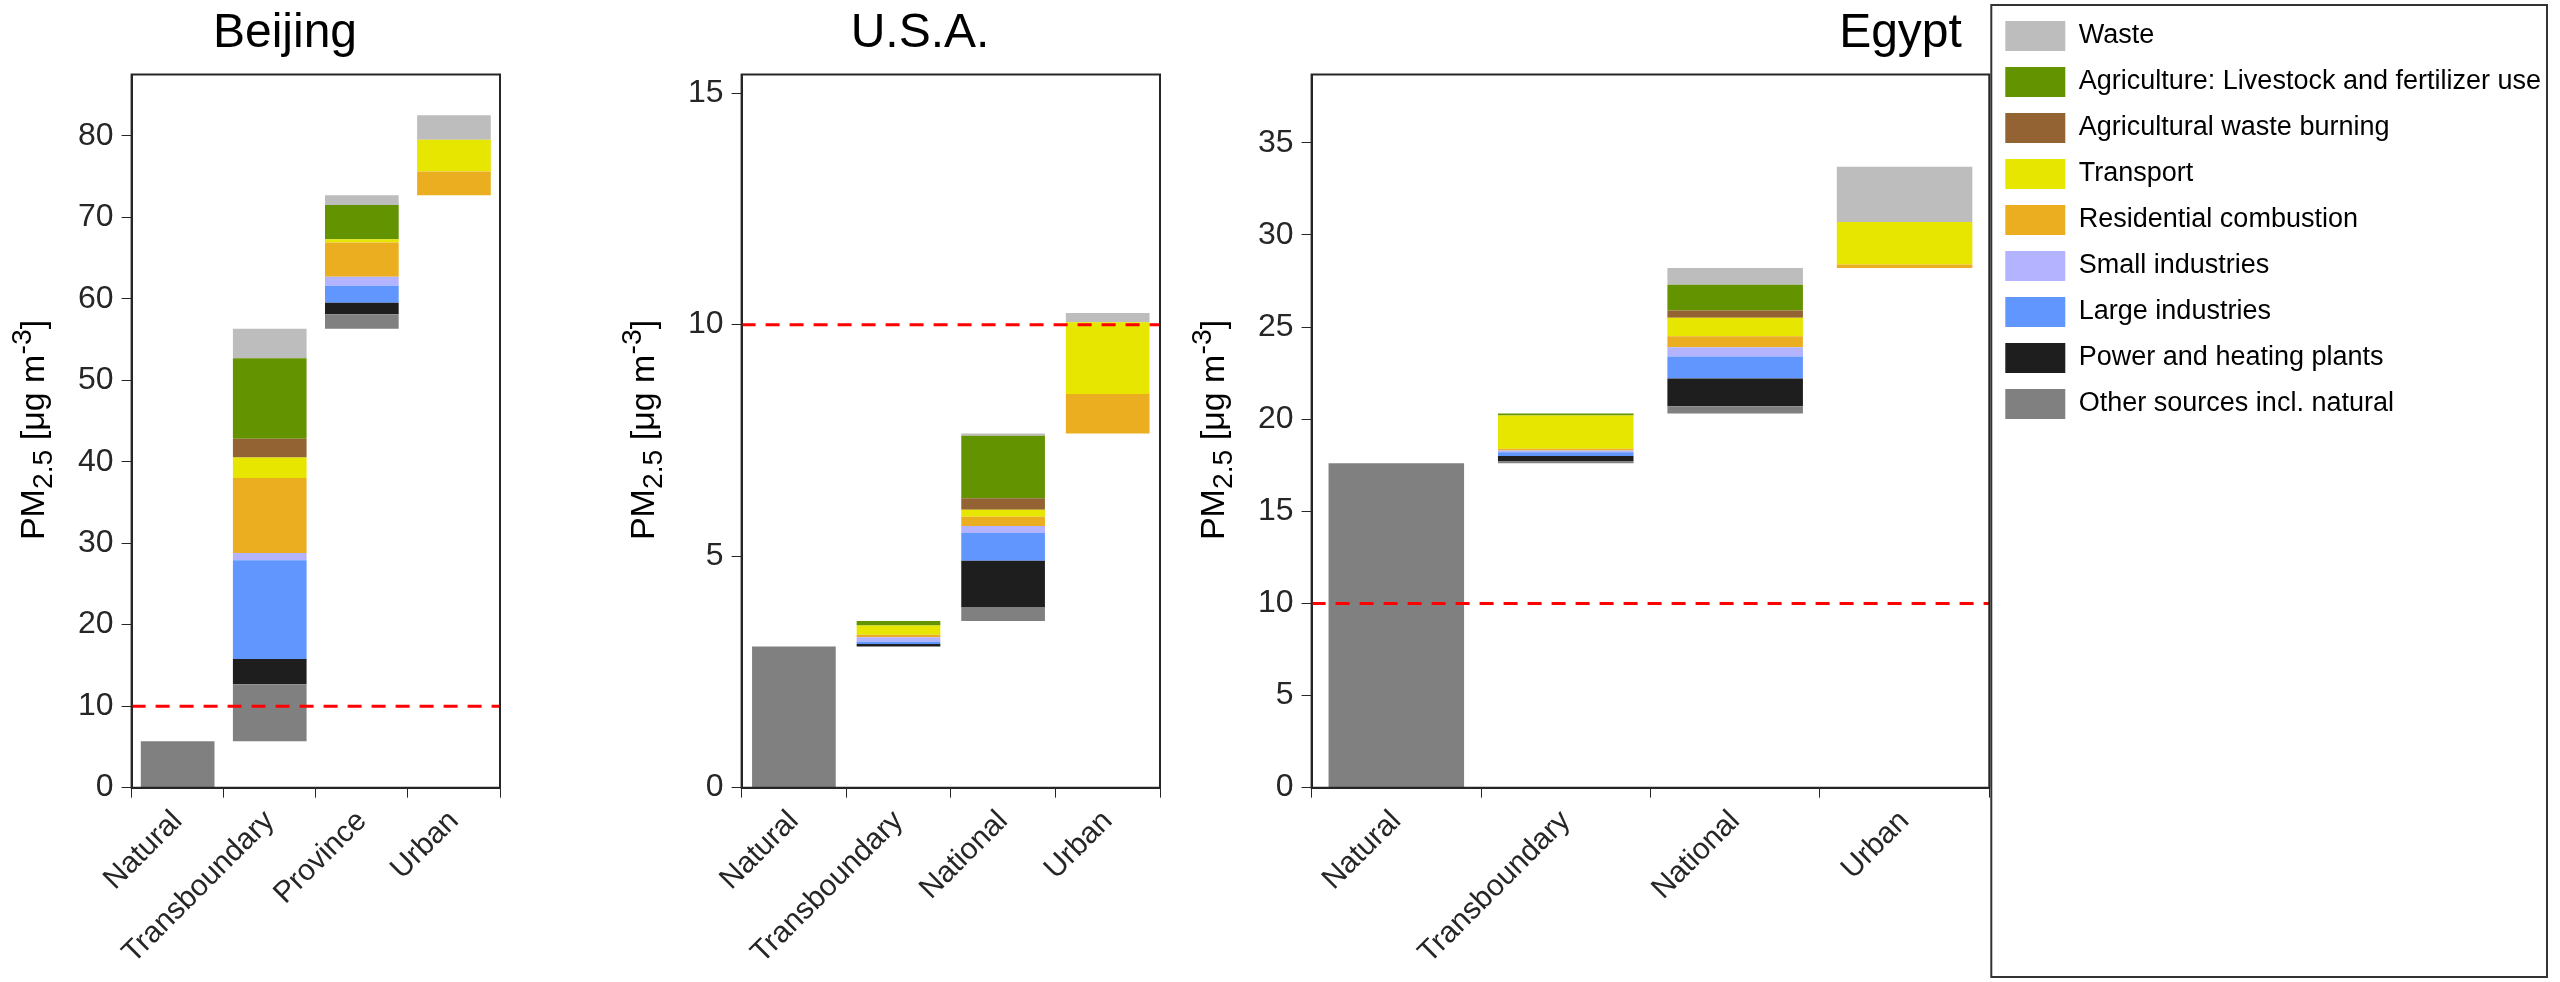 The width and height of the screenshot is (2560, 982). What do you see at coordinates (96, 296) in the screenshot?
I see `y-tick-label: 60` at bounding box center [96, 296].